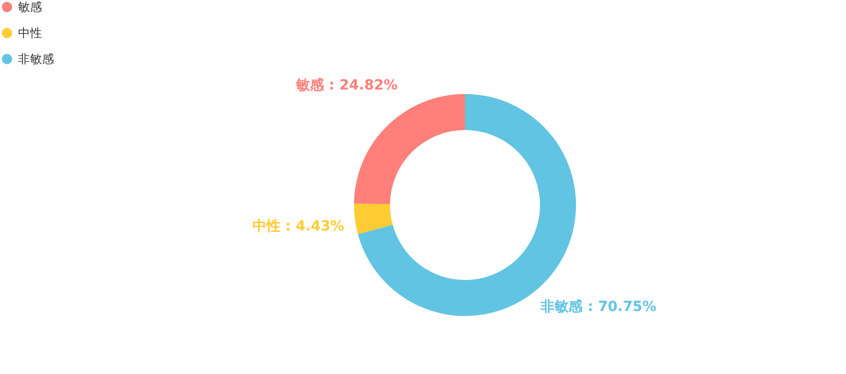  I want to click on legend-label: 非敏感, so click(36, 59).